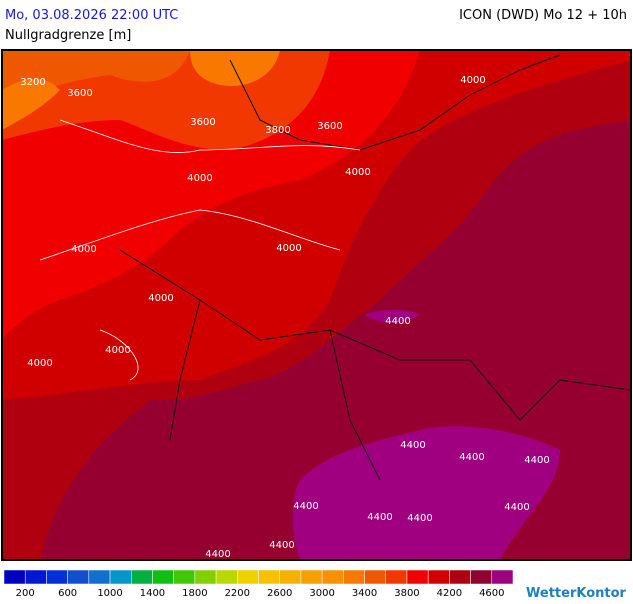 This screenshot has width=633, height=604. Describe the element at coordinates (32, 82) in the screenshot. I see `contour-label: 3200` at that location.